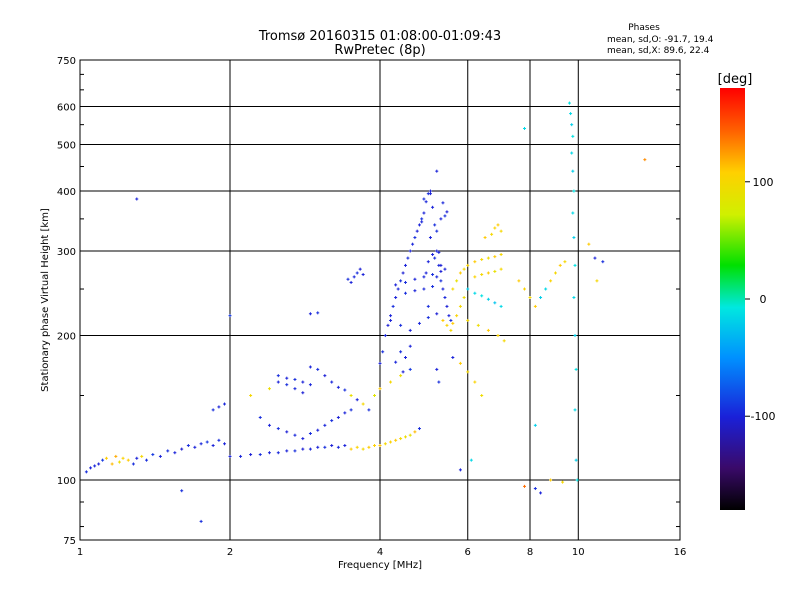  What do you see at coordinates (732, 299) in the screenshot?
I see `colorbar` at bounding box center [732, 299].